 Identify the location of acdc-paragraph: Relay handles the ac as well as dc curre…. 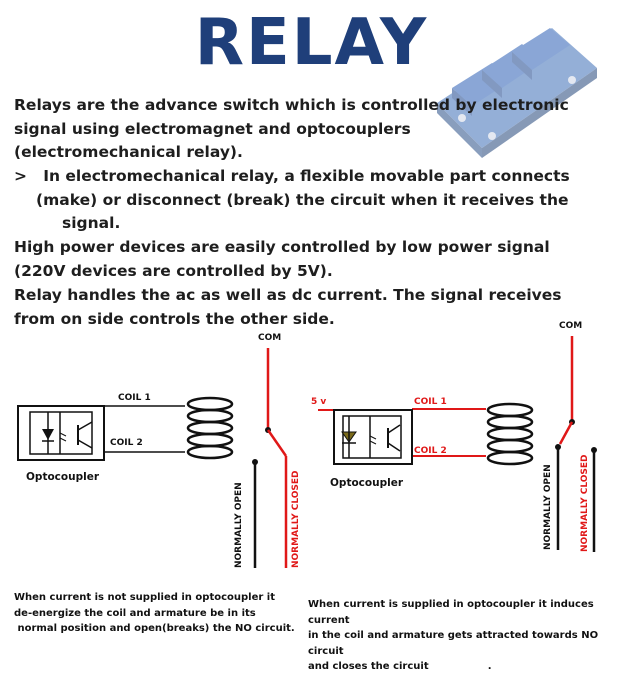
(288, 307).